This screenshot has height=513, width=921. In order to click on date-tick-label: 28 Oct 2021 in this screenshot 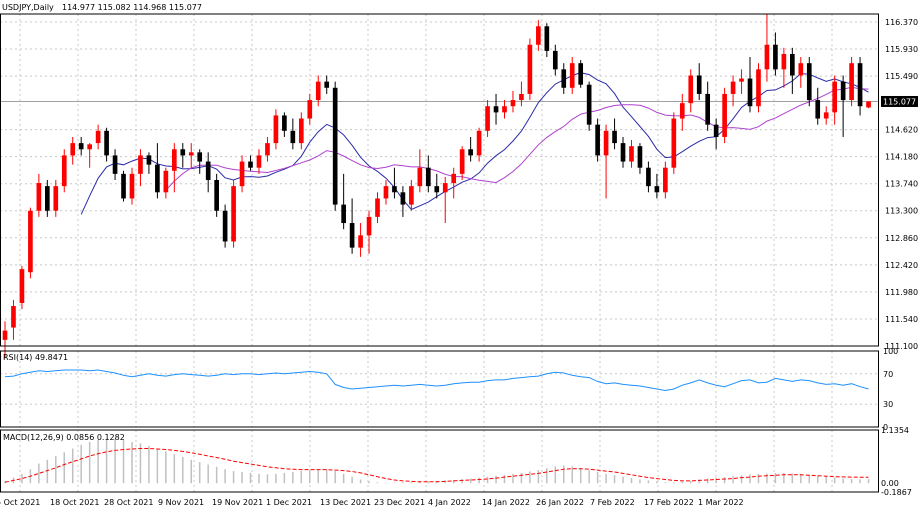, I will do `click(128, 502)`.